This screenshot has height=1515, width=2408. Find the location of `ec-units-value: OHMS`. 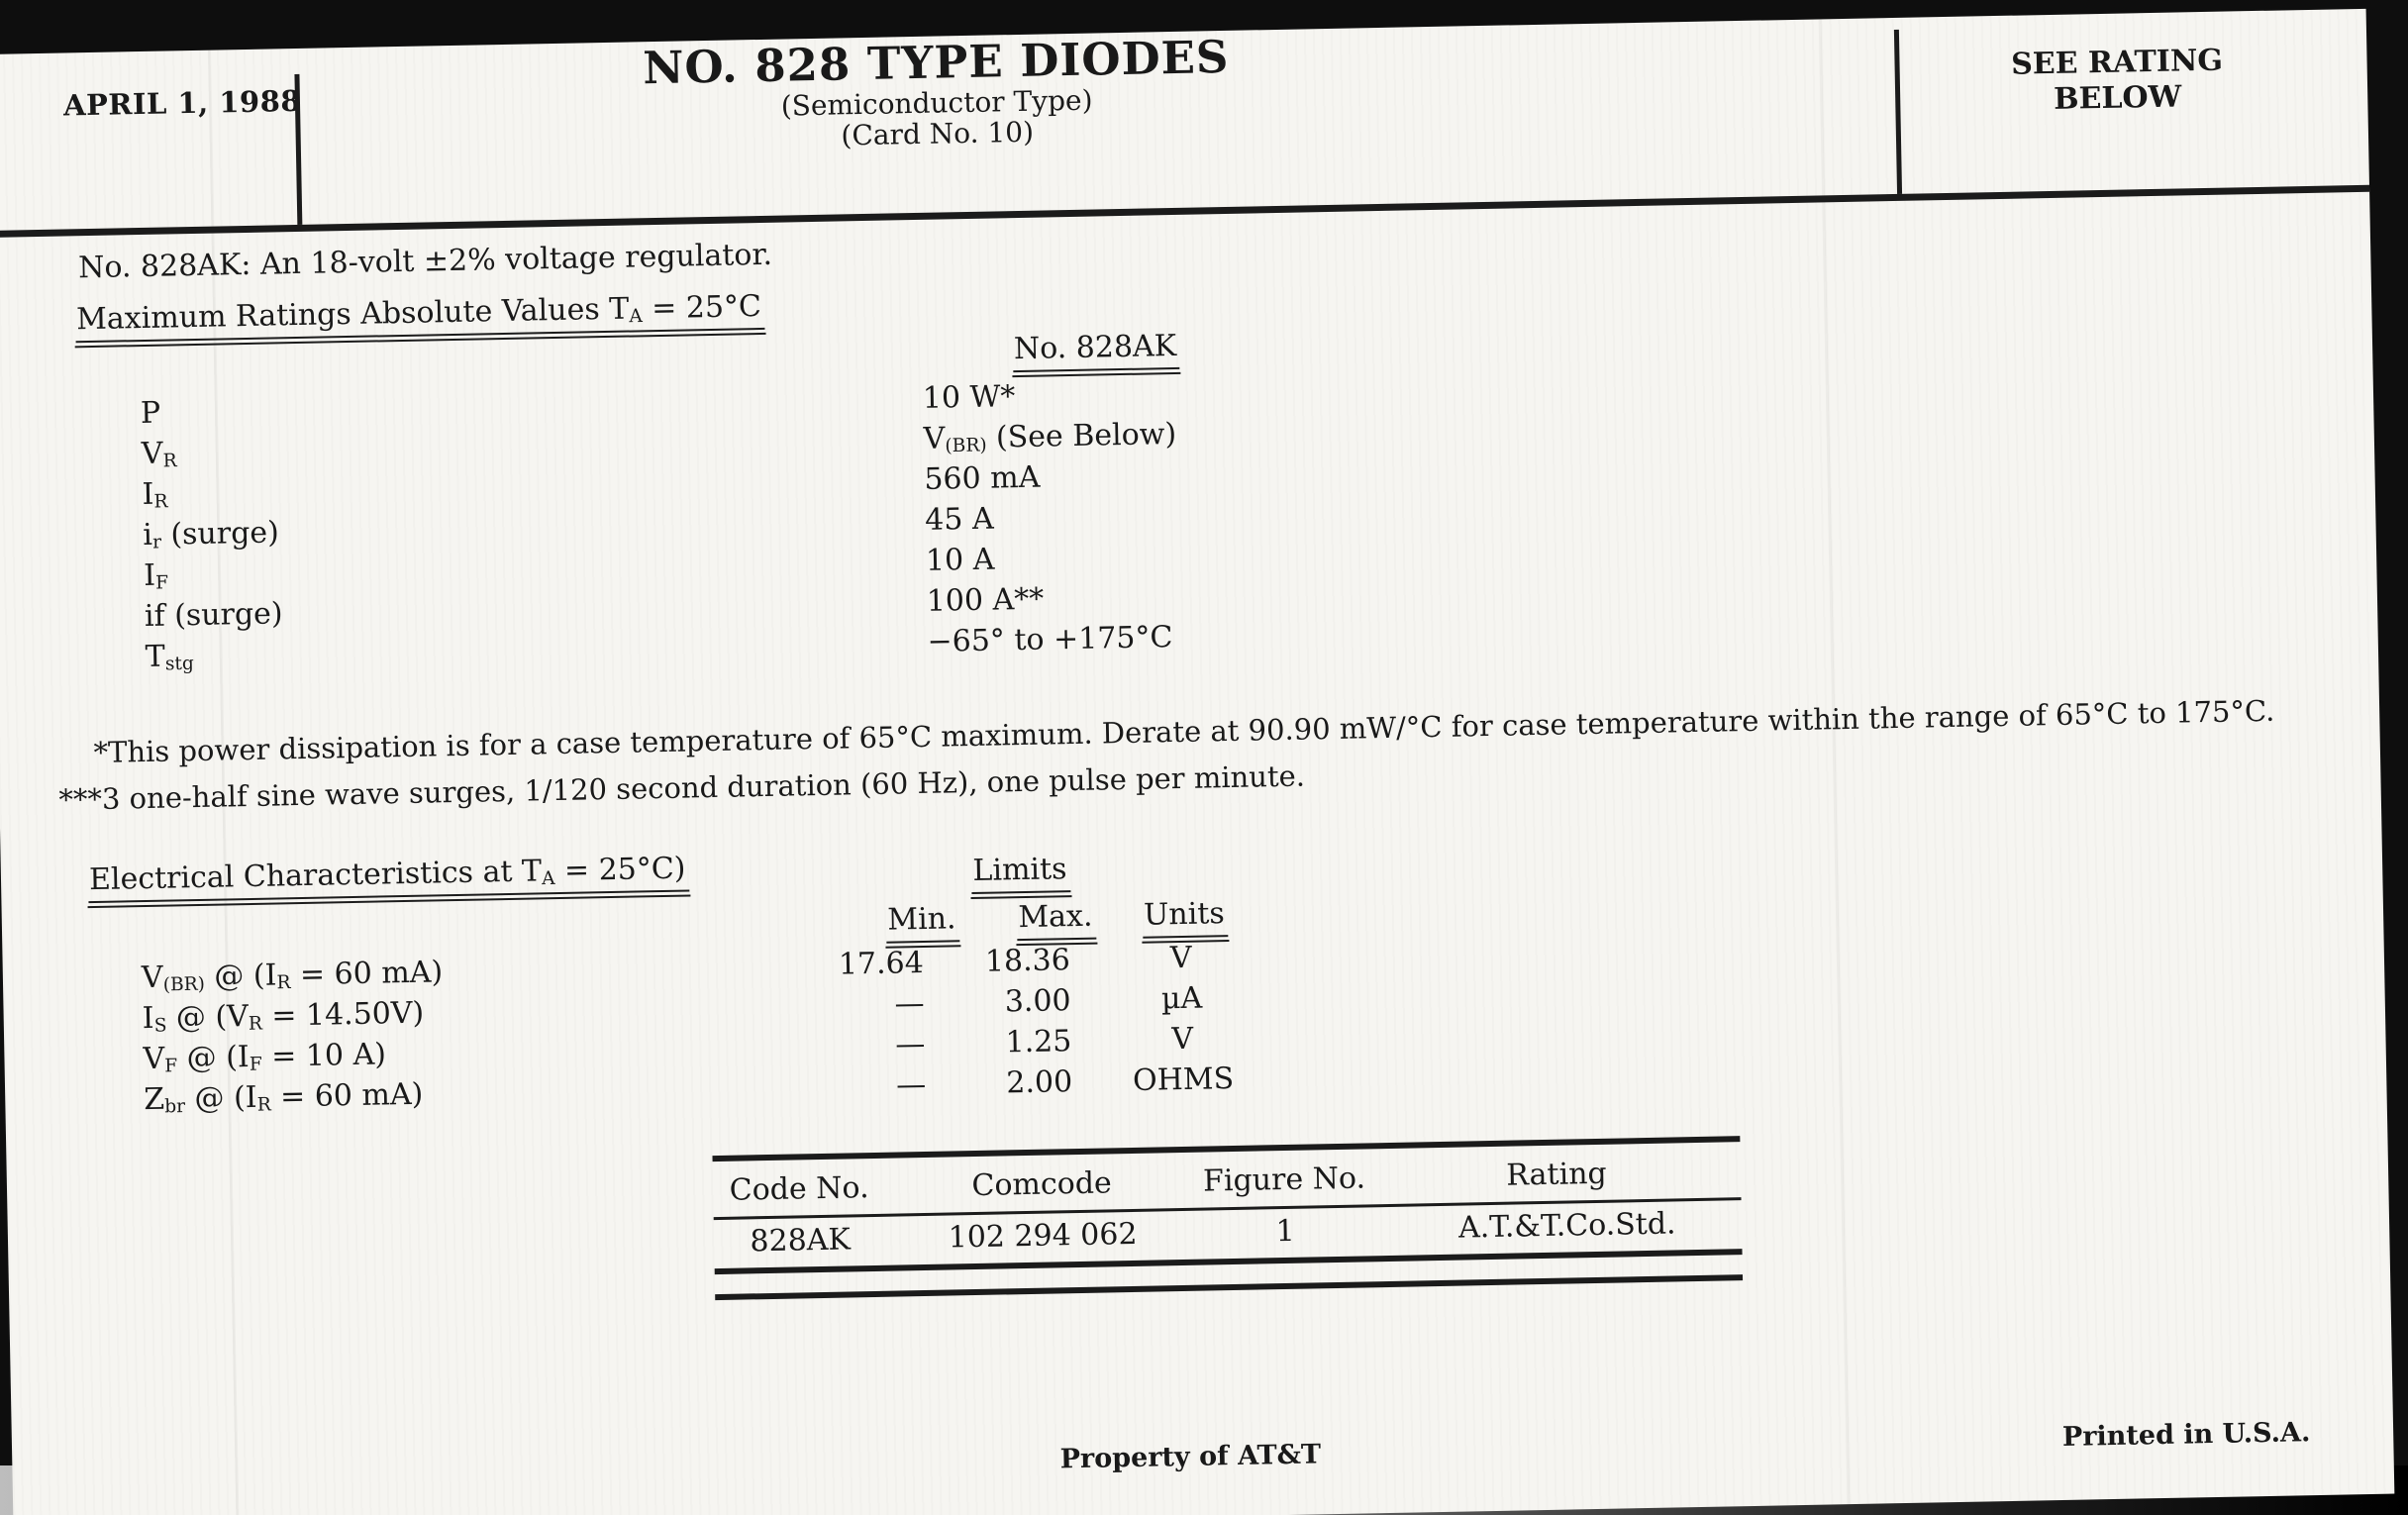

ec-units-value: OHMS is located at coordinates (1183, 1079).